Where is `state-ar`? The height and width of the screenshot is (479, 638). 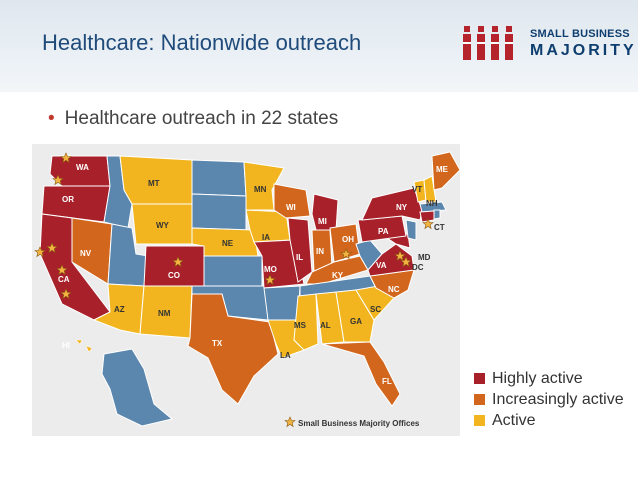
state-ar is located at coordinates (282, 303).